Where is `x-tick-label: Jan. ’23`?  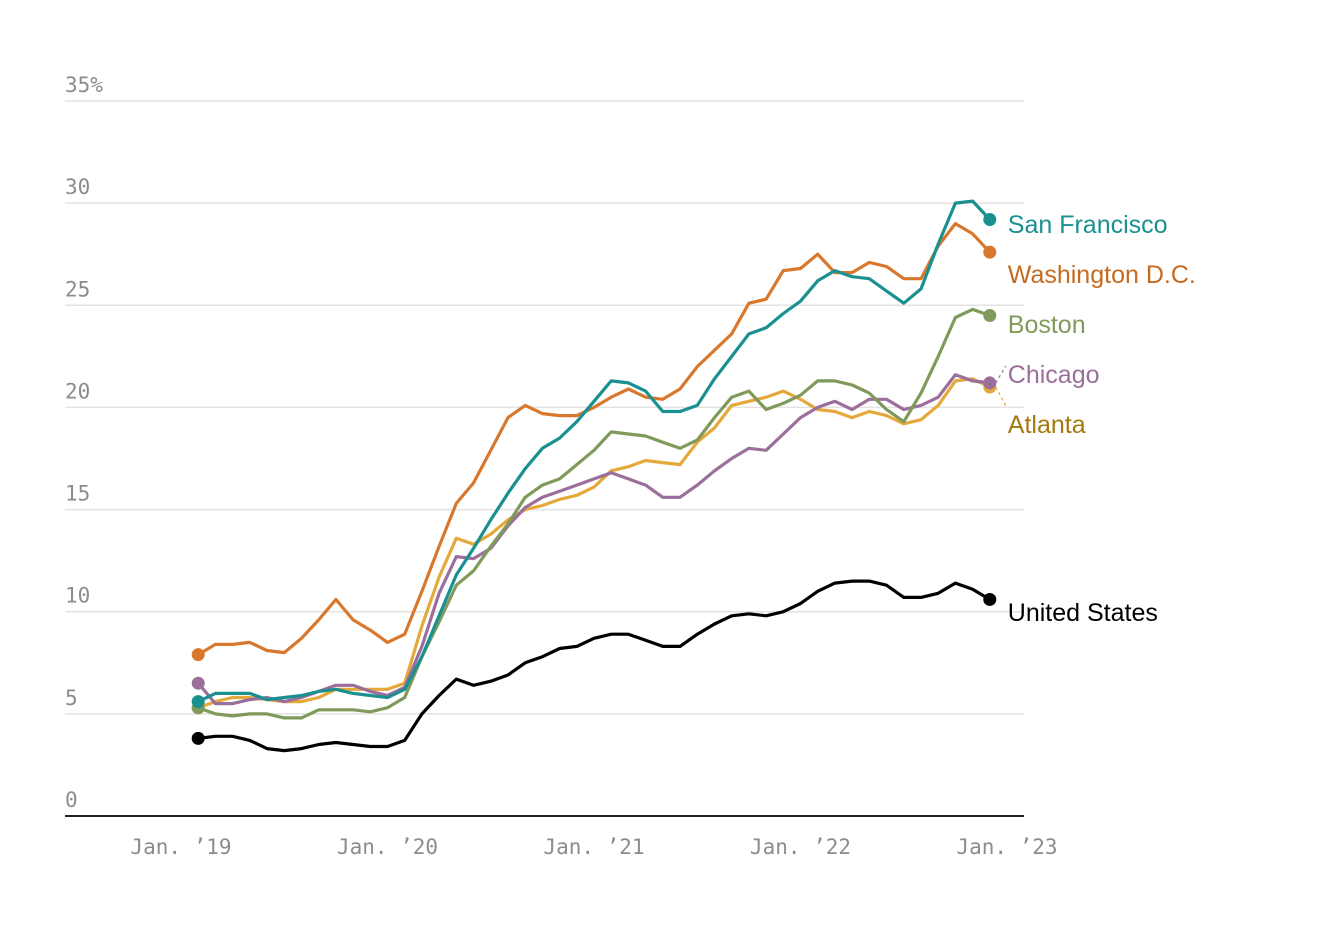 x-tick-label: Jan. ’23 is located at coordinates (1006, 847).